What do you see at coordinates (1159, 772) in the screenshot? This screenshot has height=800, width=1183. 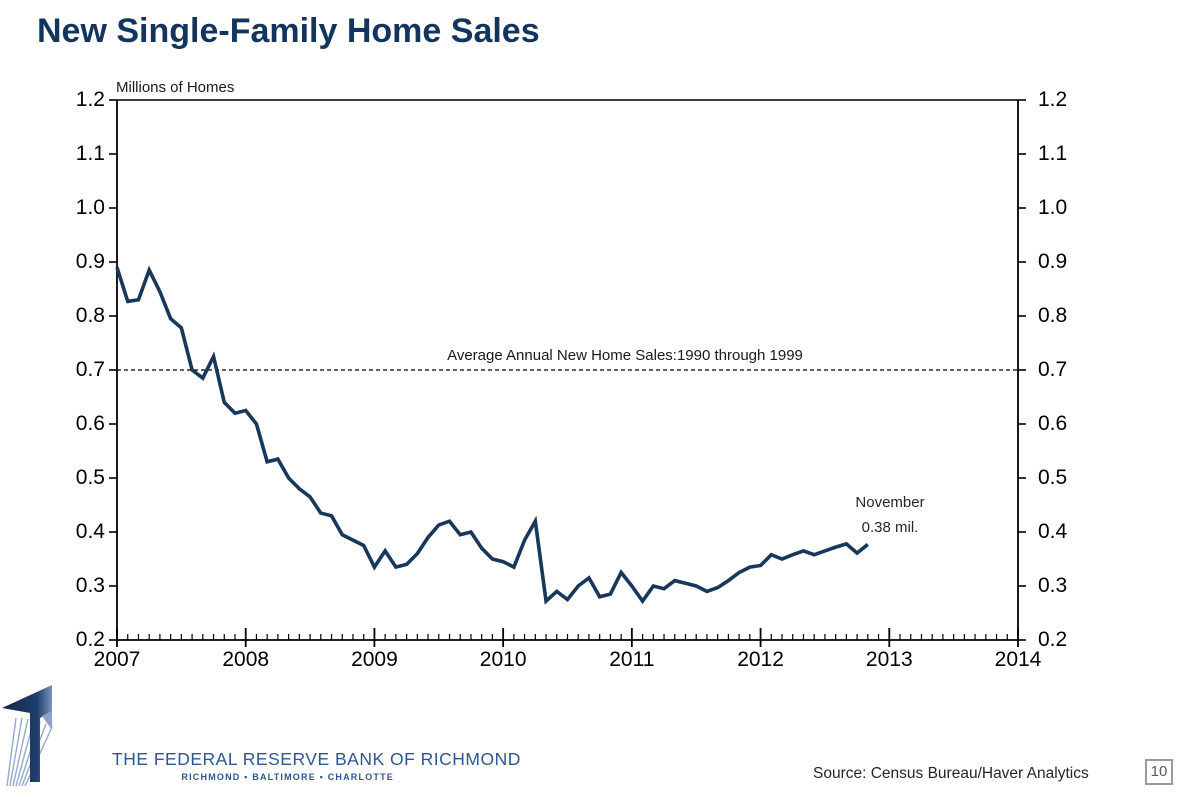 I see `page-number-badge: 10` at bounding box center [1159, 772].